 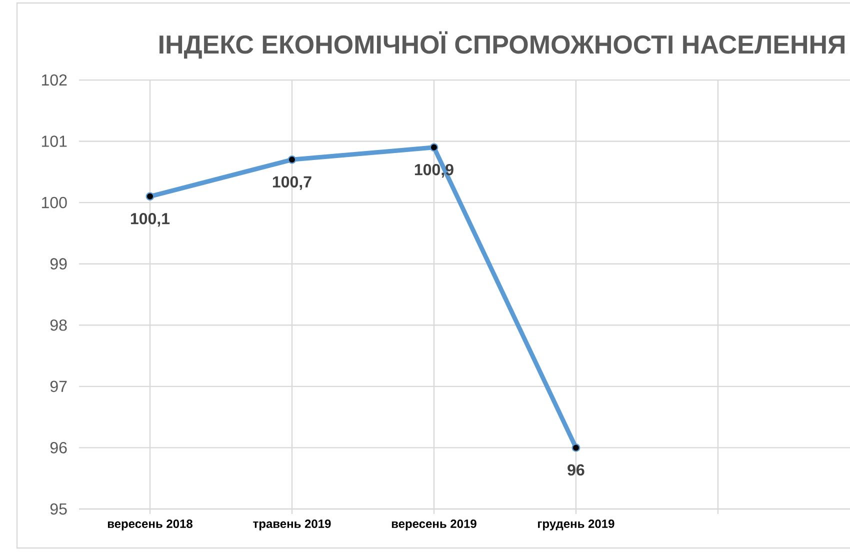 What do you see at coordinates (58, 448) in the screenshot?
I see `y-tick-label: 96` at bounding box center [58, 448].